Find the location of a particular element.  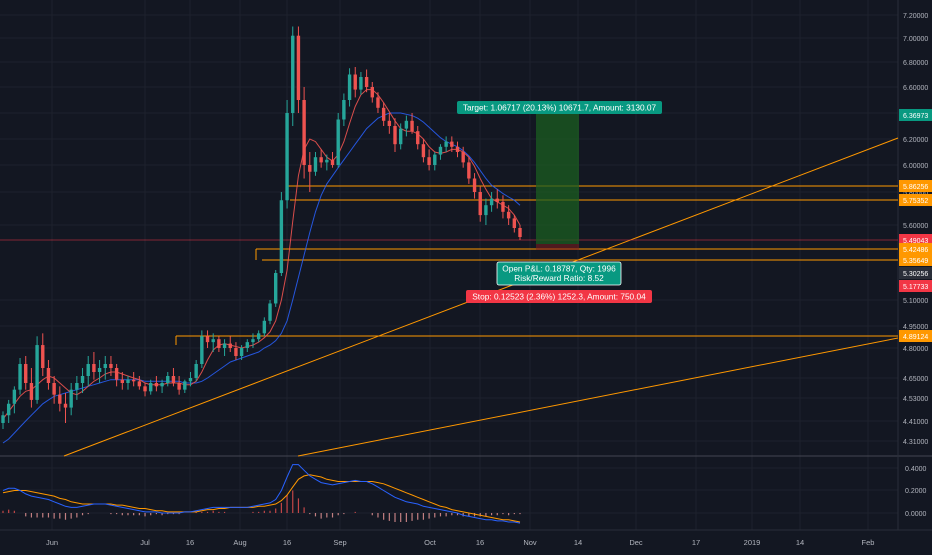

price-tick-label: 7.20000 is located at coordinates (915, 16).